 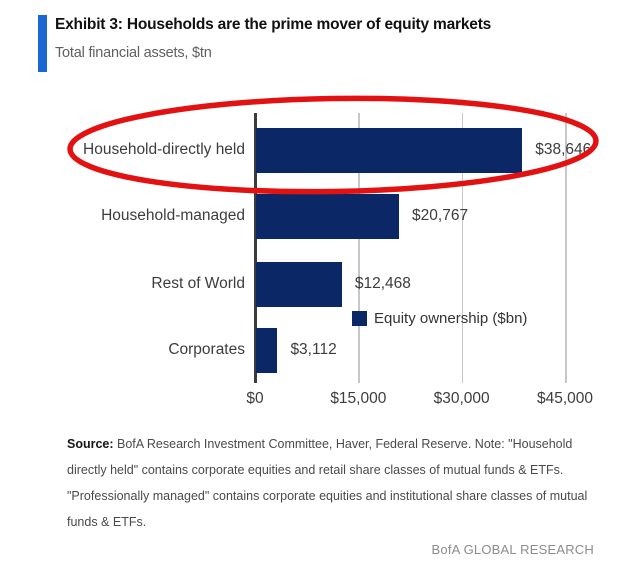 I want to click on source-label: Source:, so click(x=90, y=444).